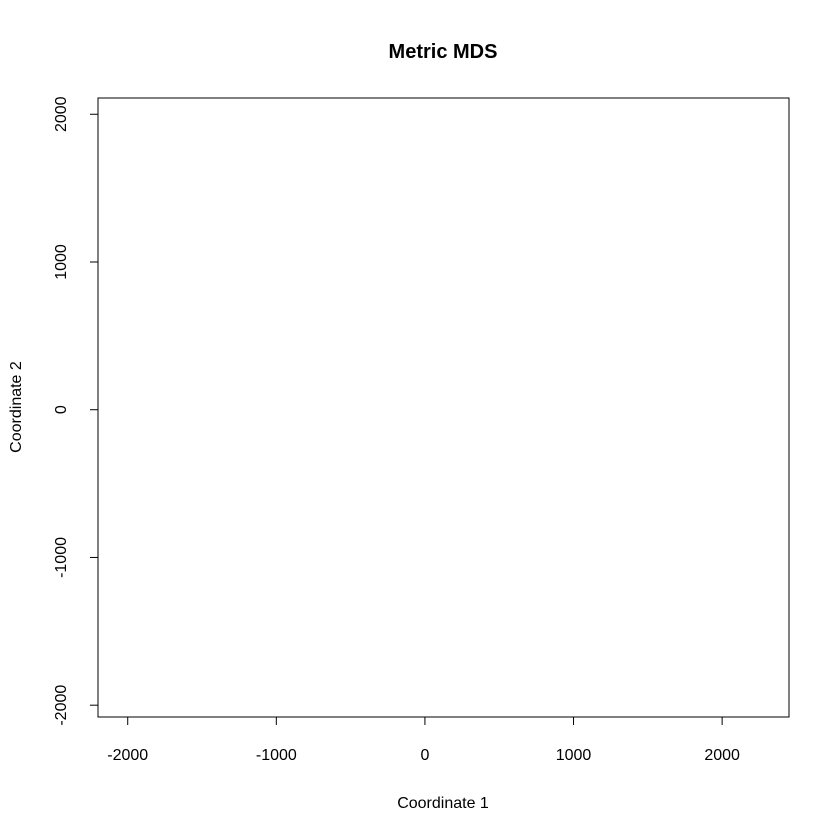  What do you see at coordinates (574, 755) in the screenshot?
I see `x-tick-label: 1000` at bounding box center [574, 755].